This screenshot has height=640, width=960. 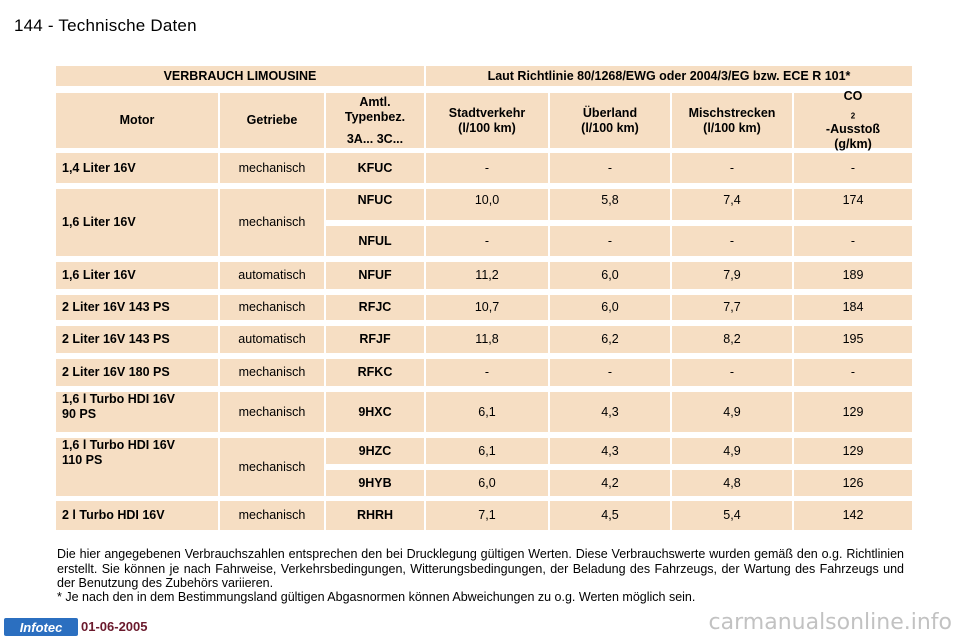 I want to click on cell-ueberland: 4,5, so click(x=610, y=515).